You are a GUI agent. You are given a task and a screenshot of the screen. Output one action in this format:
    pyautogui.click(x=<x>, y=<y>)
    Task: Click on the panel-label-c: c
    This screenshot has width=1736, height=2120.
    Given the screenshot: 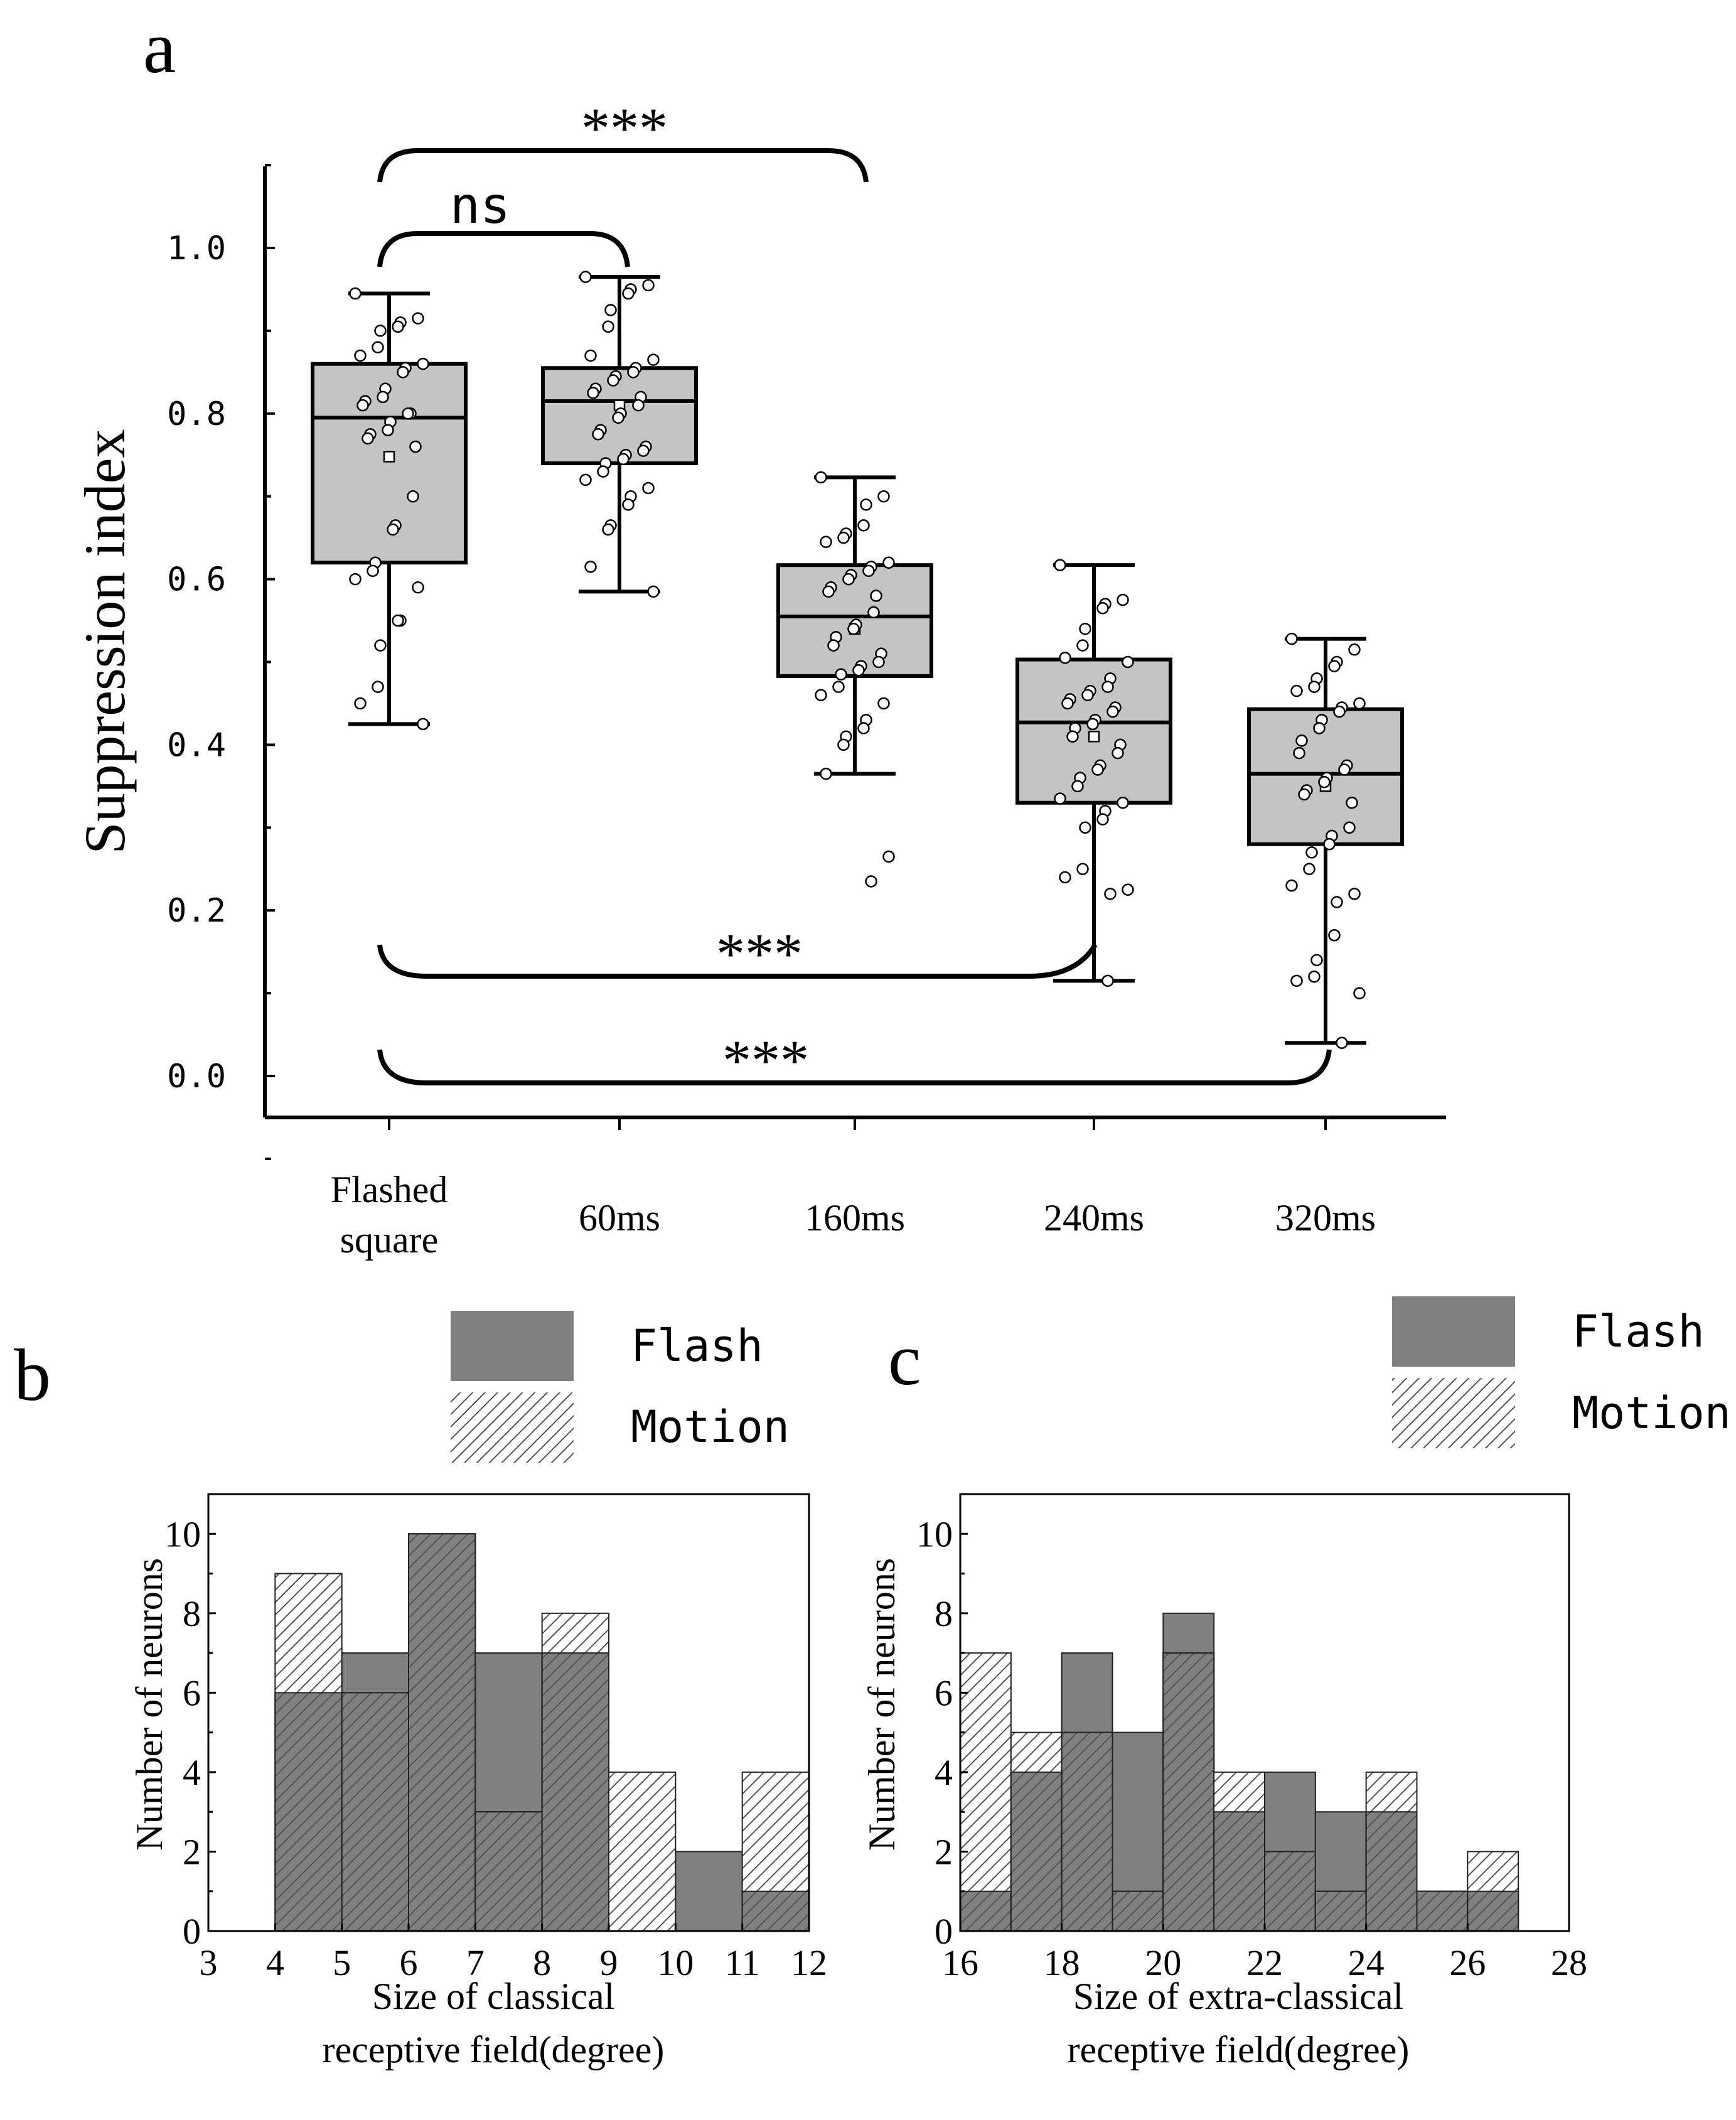 What is the action you would take?
    pyautogui.click(x=904, y=1359)
    